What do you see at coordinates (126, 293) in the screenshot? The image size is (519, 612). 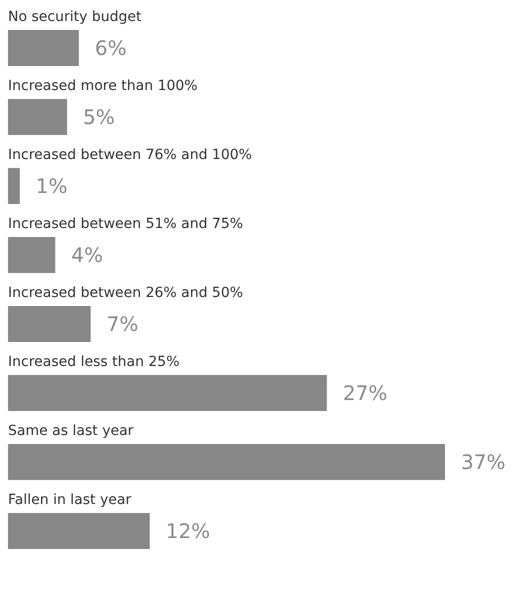 I see `y-tick-label: Increased between 26% and 50%` at bounding box center [126, 293].